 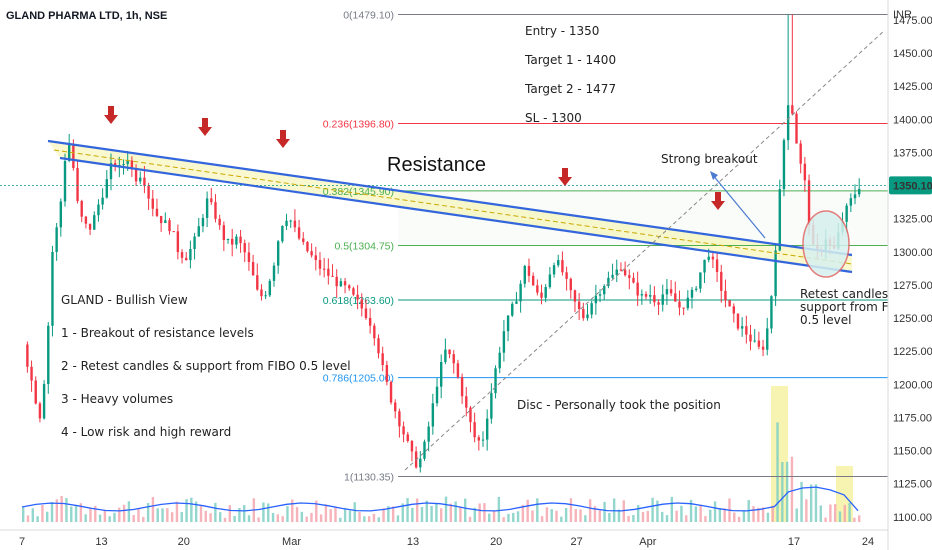 I want to click on x-tick-label: 24, so click(x=868, y=542).